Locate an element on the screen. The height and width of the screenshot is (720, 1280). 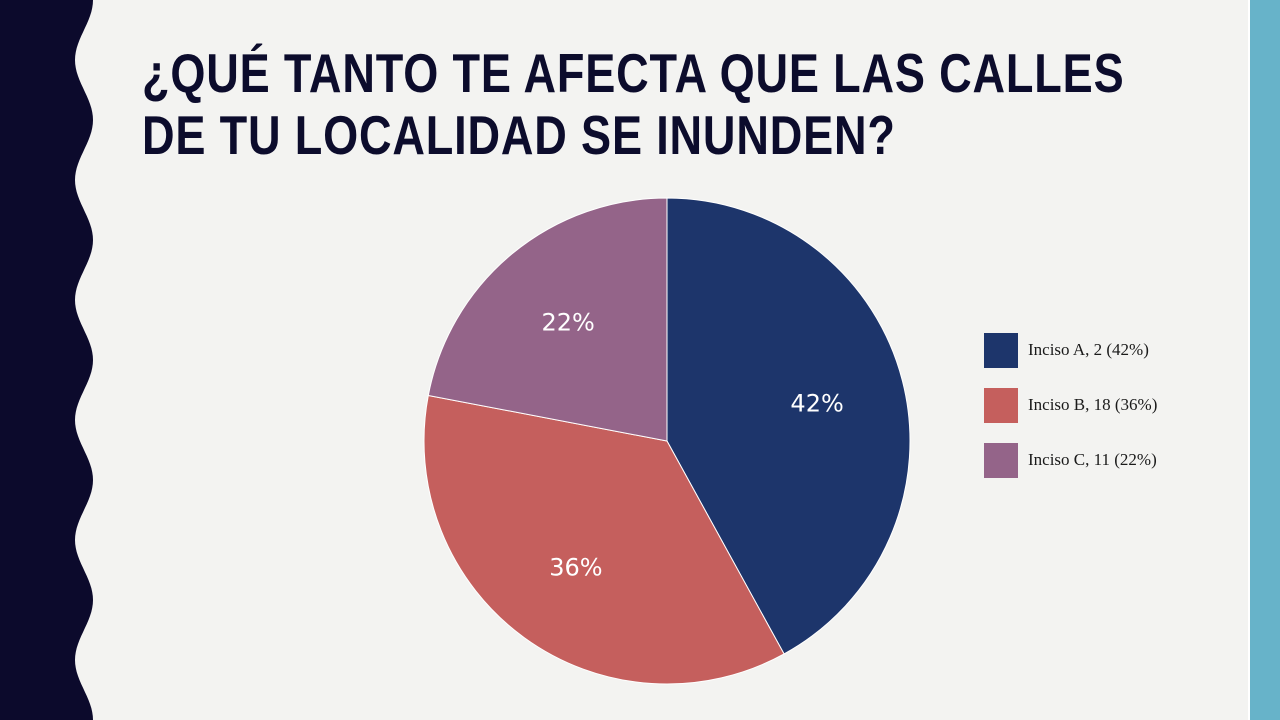
slide-title-line-2: DE TU LOCALIDAD SE INUNDEN? is located at coordinates (519, 135).